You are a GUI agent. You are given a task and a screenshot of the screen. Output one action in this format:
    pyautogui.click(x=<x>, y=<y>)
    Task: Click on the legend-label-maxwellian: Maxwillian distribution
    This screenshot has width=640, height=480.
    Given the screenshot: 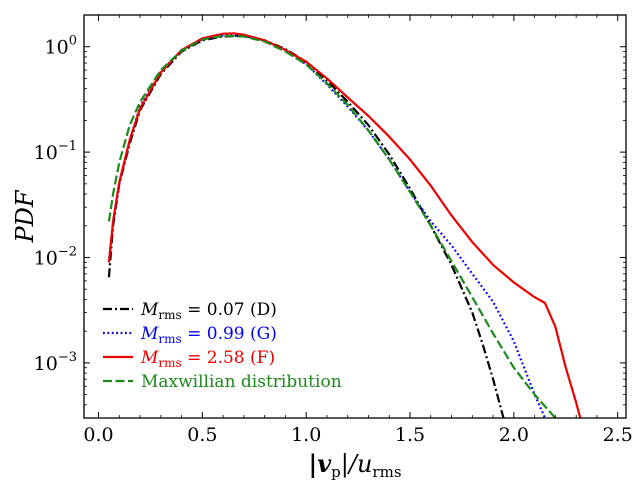 What is the action you would take?
    pyautogui.click(x=241, y=382)
    